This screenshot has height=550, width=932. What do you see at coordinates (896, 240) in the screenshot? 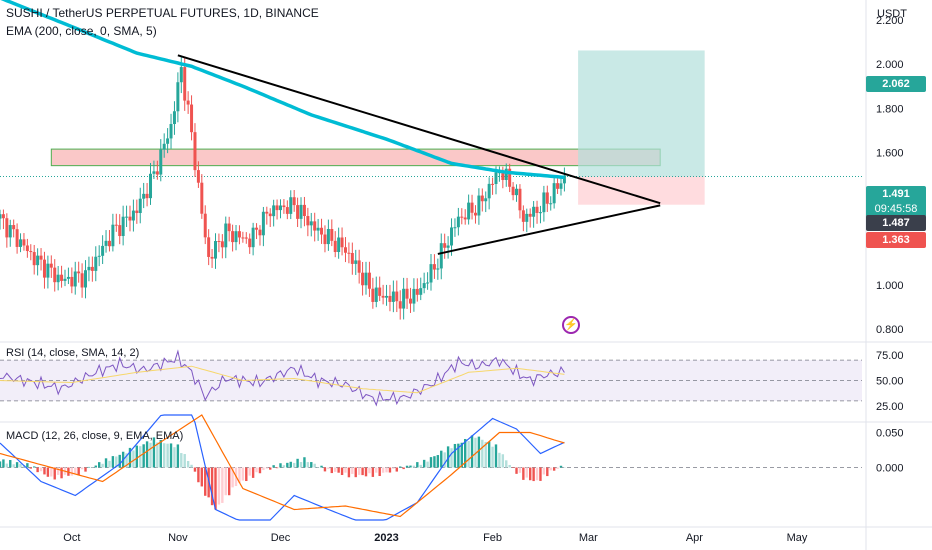
I see `stop-price-tag: 1.363` at bounding box center [896, 240].